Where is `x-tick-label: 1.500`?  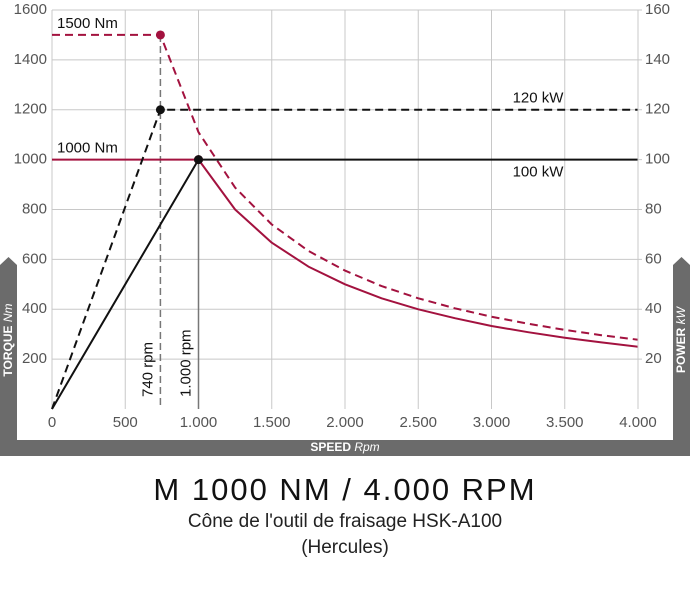 x-tick-label: 1.500 is located at coordinates (272, 422).